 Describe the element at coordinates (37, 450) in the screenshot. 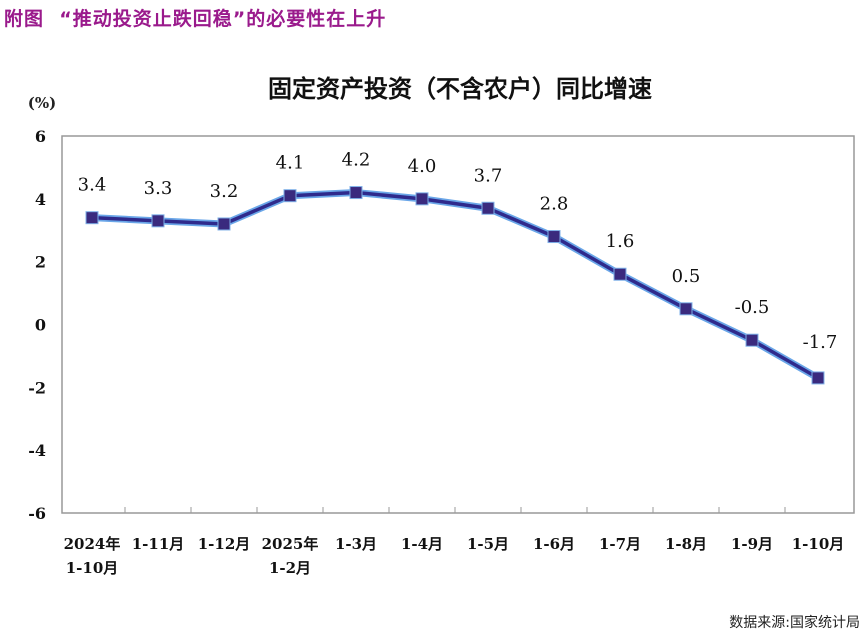

I see `y-tick-label: -4` at that location.